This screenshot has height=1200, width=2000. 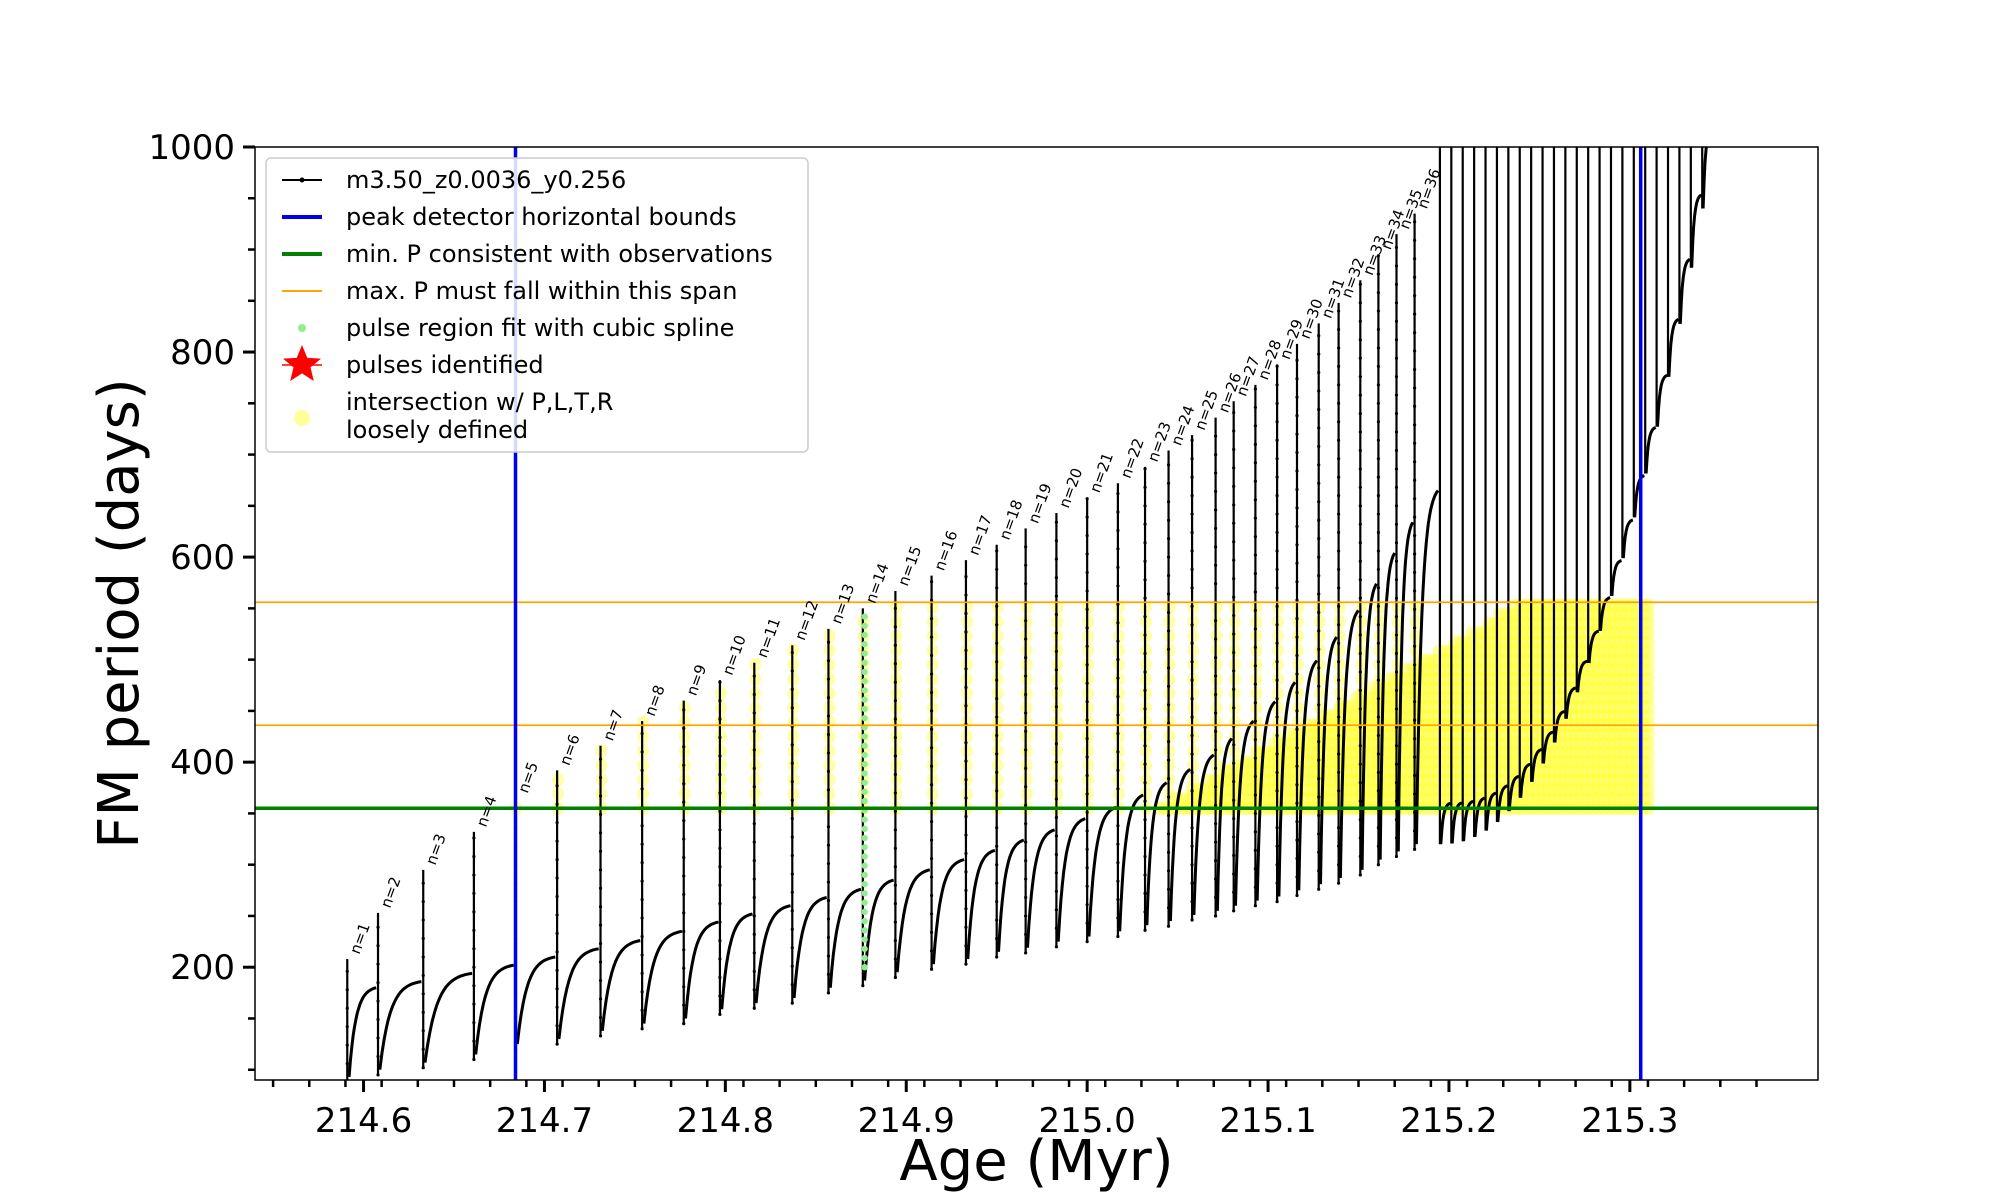 What do you see at coordinates (437, 430) in the screenshot?
I see `legend-intersection-label-line2: loosely defined` at bounding box center [437, 430].